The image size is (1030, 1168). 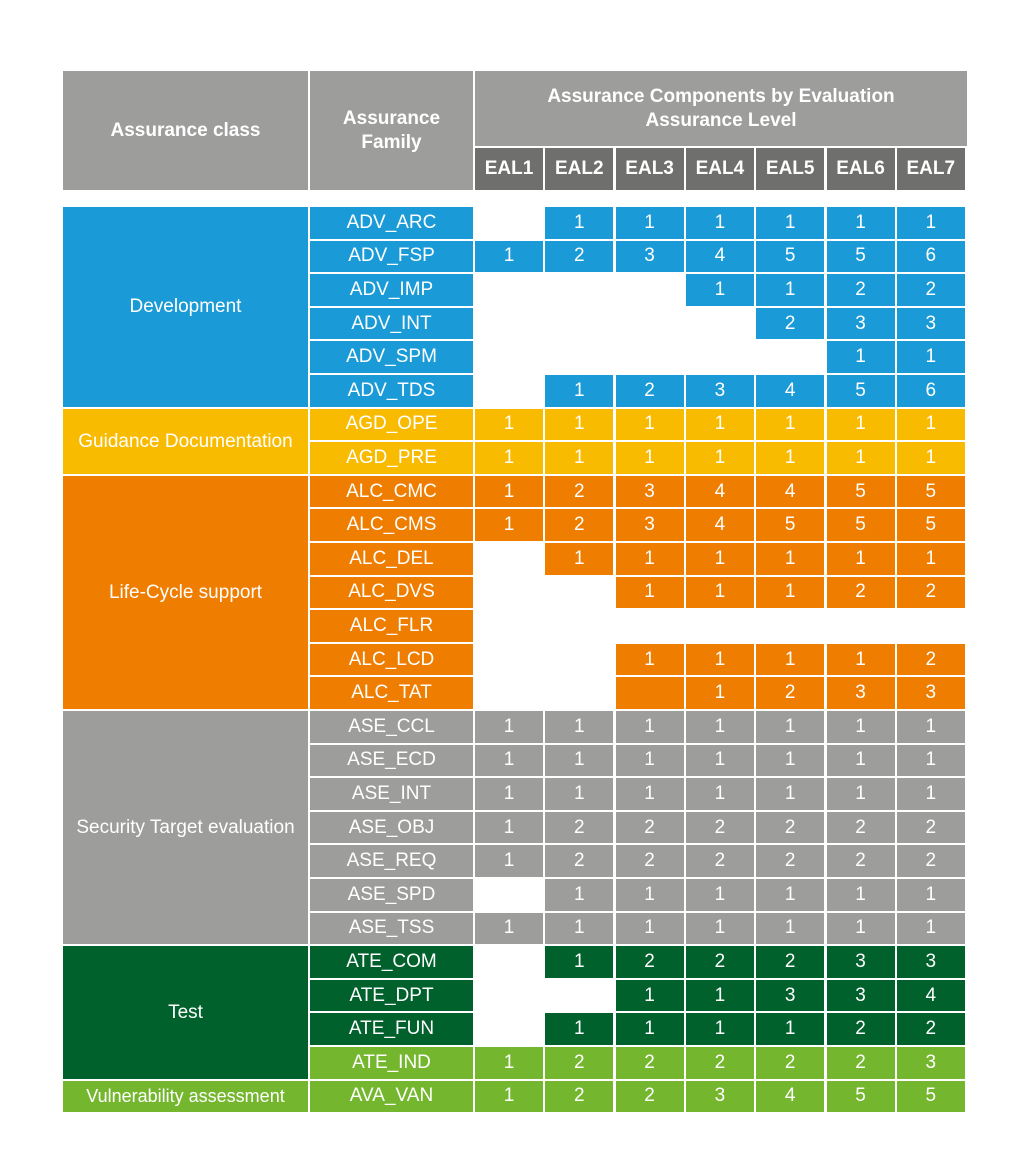 What do you see at coordinates (638, 559) in the screenshot?
I see `table-row: ALC_DEL 1 1 1 1 1 1` at bounding box center [638, 559].